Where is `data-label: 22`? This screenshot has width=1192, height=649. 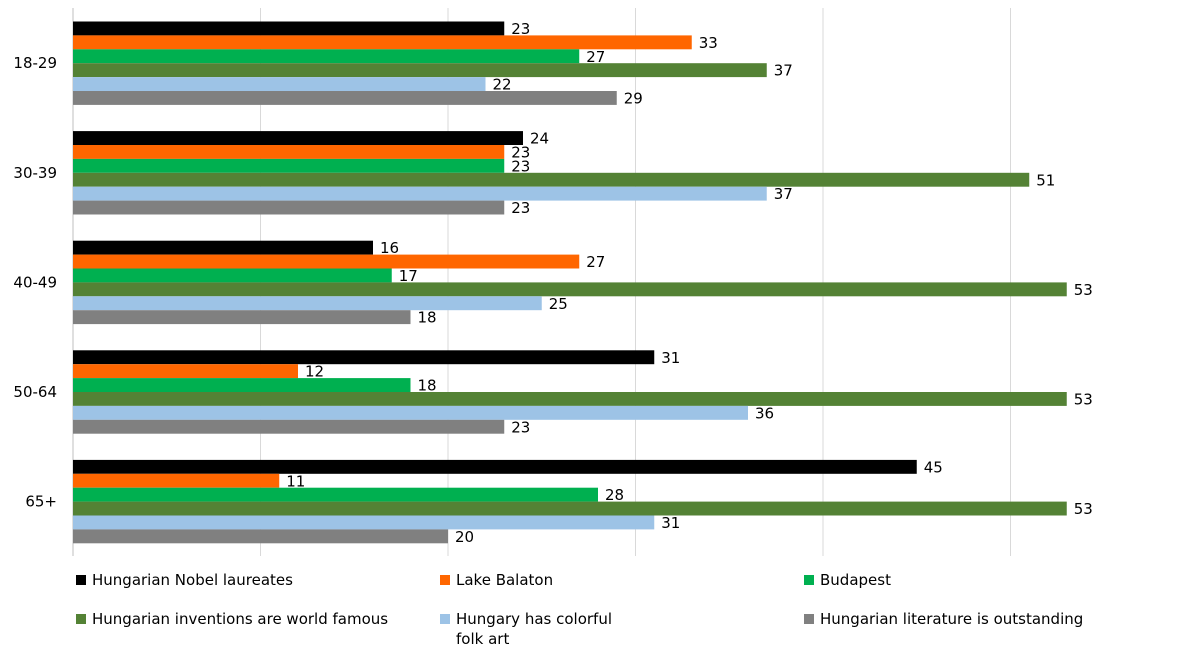
data-label: 22 is located at coordinates (502, 85).